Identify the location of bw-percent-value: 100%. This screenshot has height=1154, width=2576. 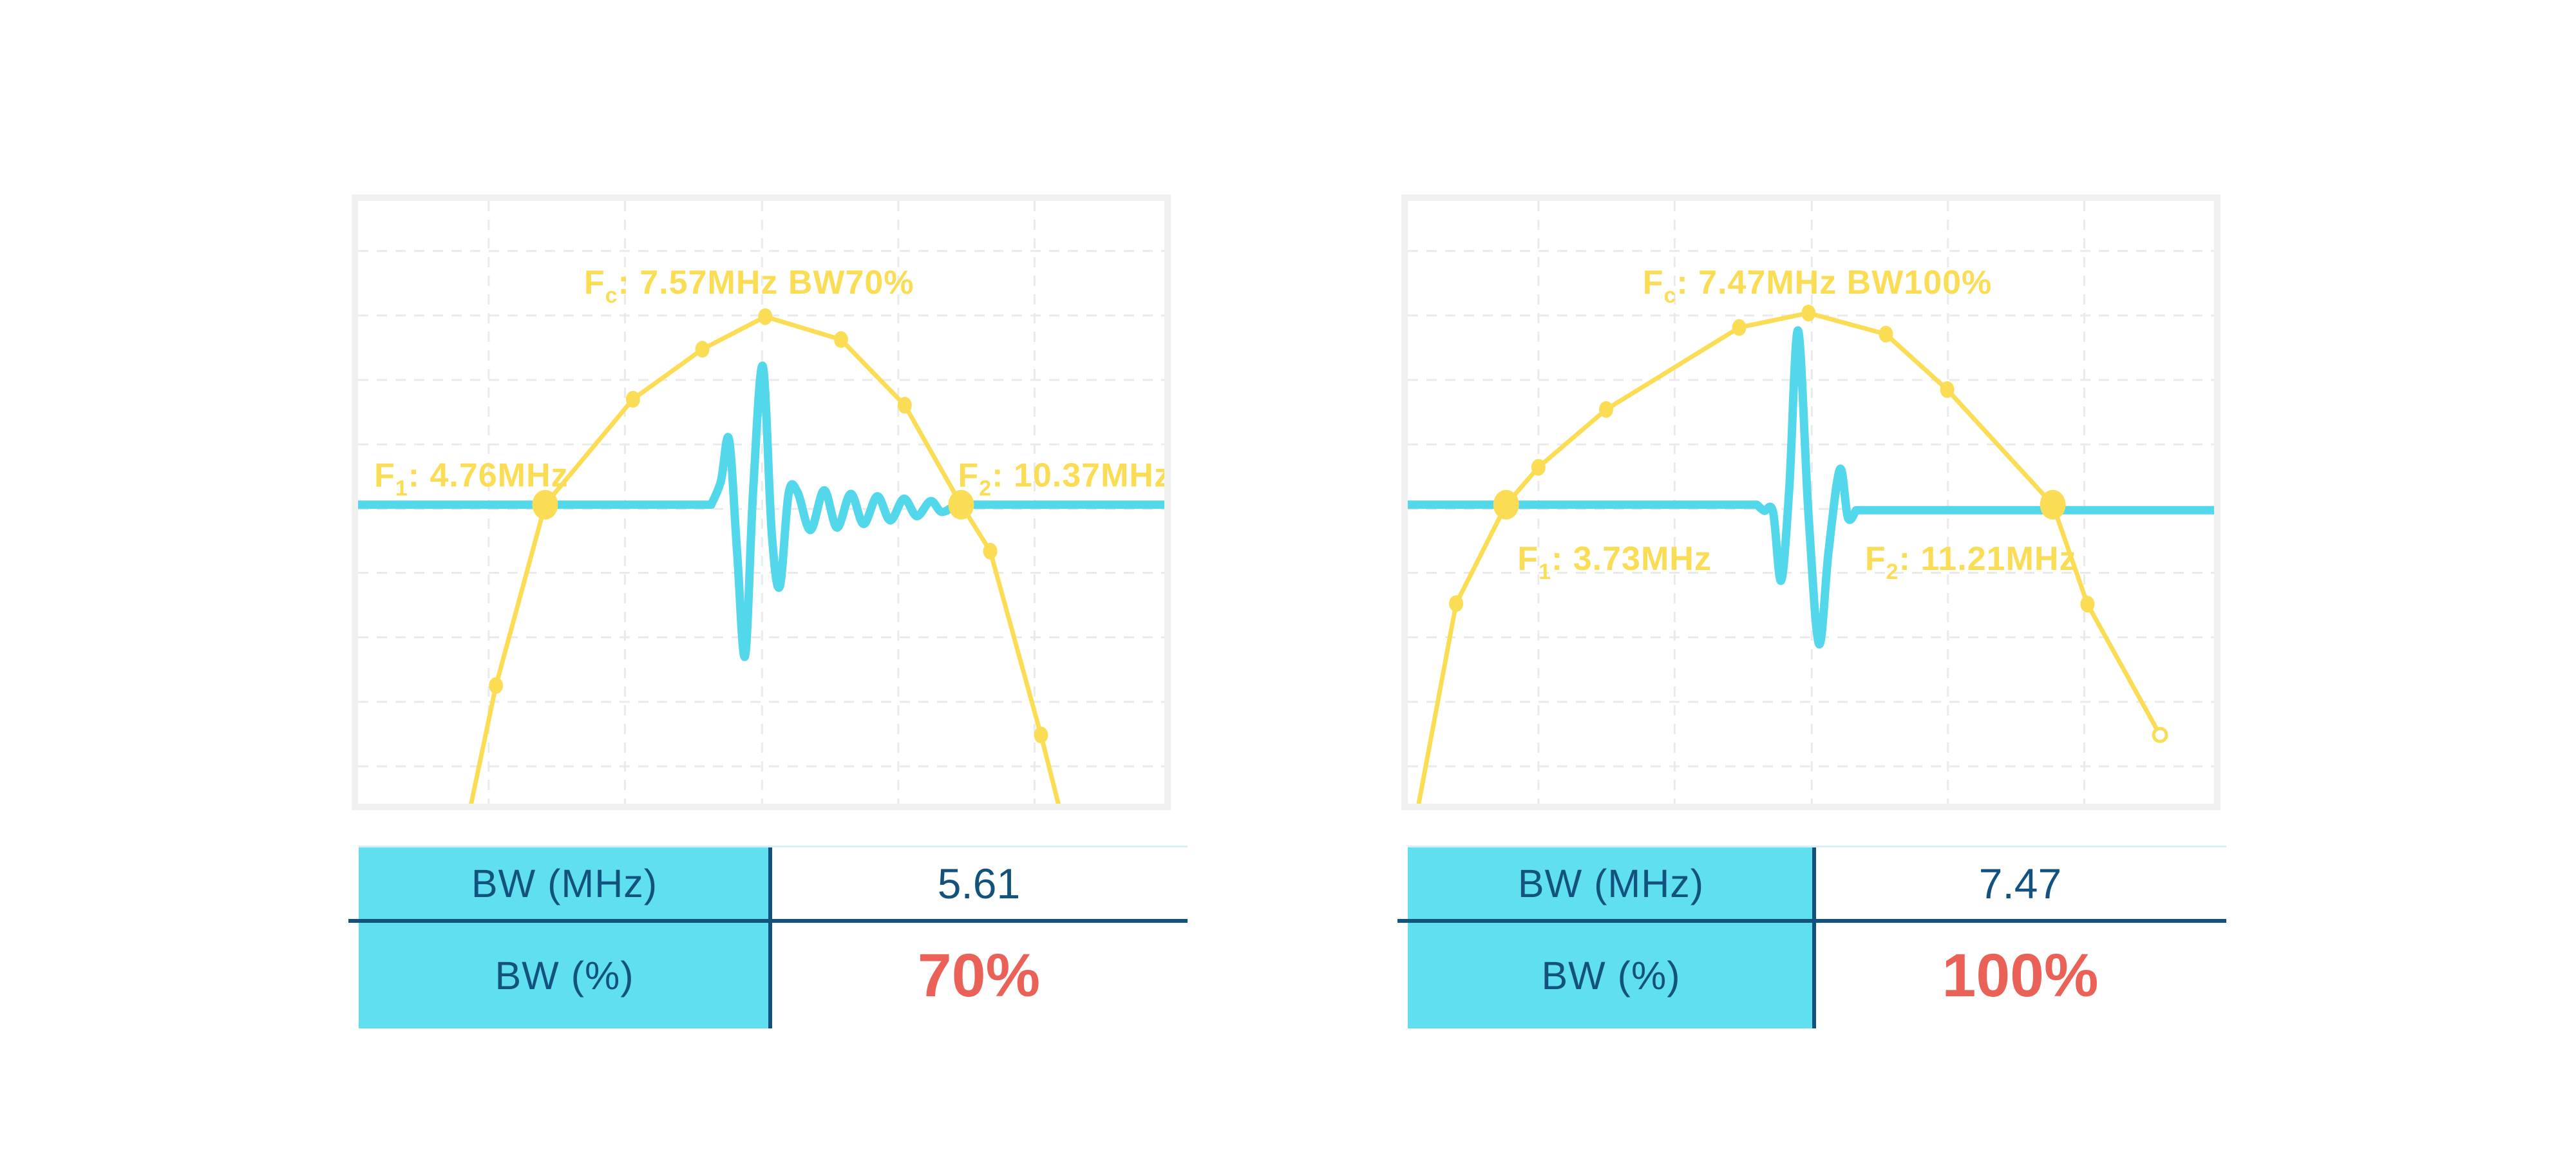
(2020, 975).